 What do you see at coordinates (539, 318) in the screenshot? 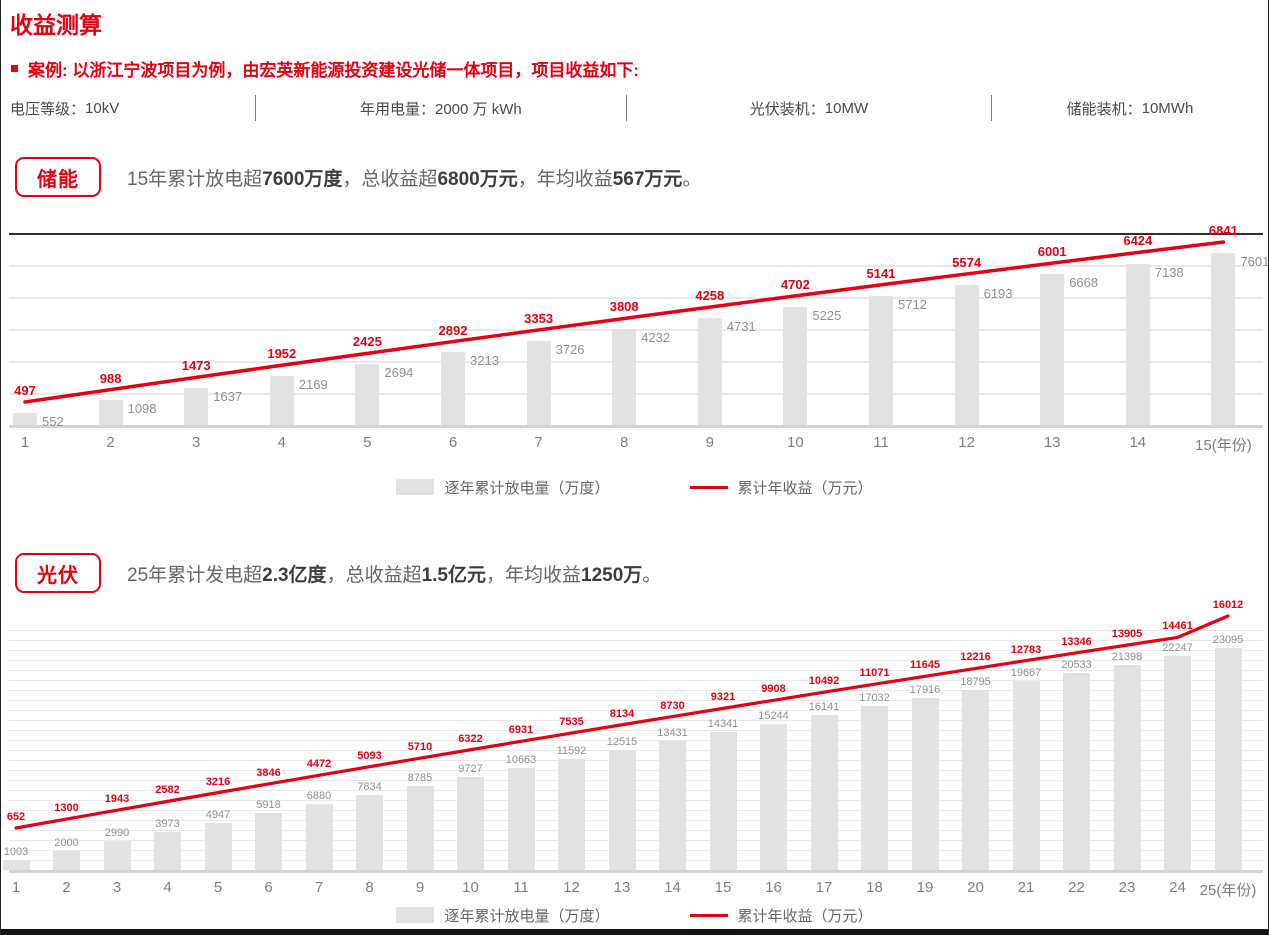
I see `line-value-label: 3353` at bounding box center [539, 318].